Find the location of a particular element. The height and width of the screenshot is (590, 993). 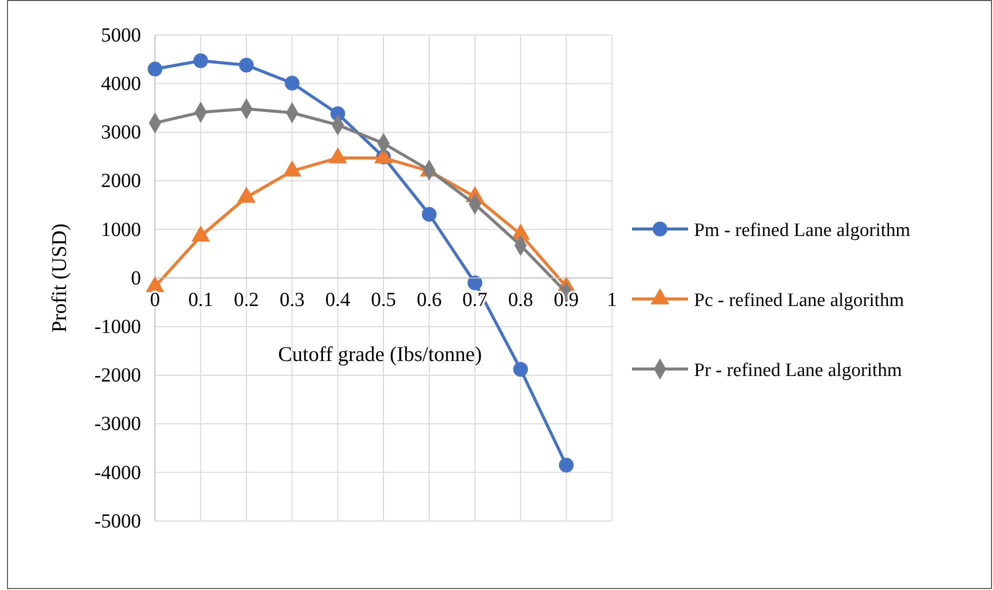

legend-label: Pc - refined Lane algorithm is located at coordinates (799, 300).